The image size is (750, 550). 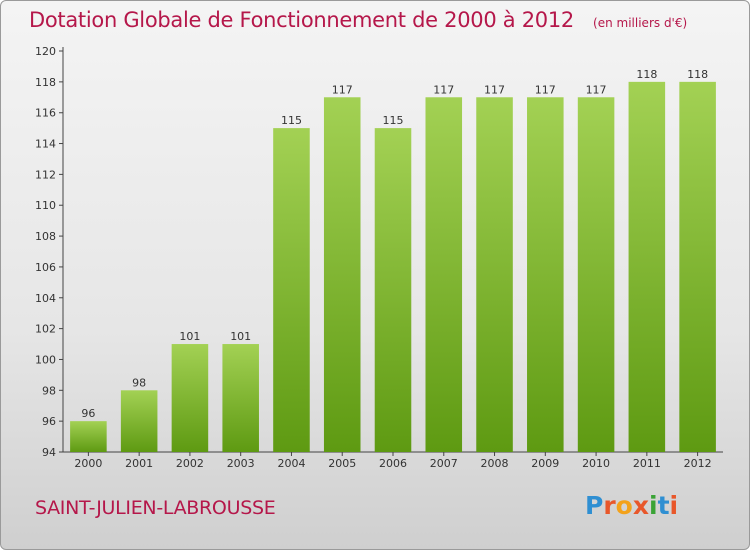 What do you see at coordinates (342, 89) in the screenshot?
I see `value-label-2005: 117` at bounding box center [342, 89].